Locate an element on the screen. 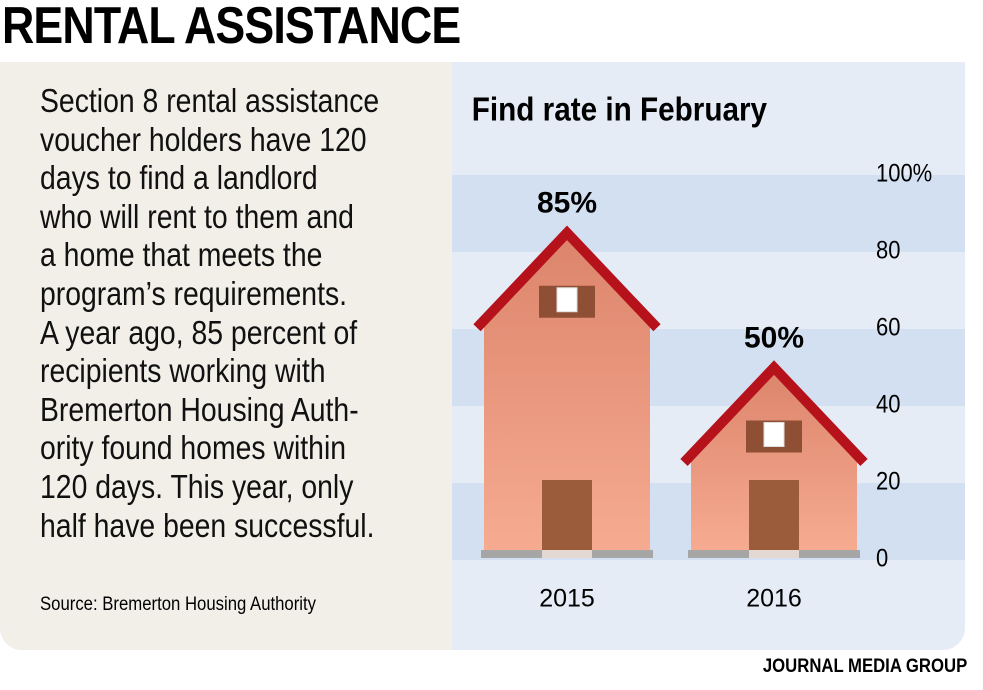  body-line: 120 days. This year, only is located at coordinates (197, 486).